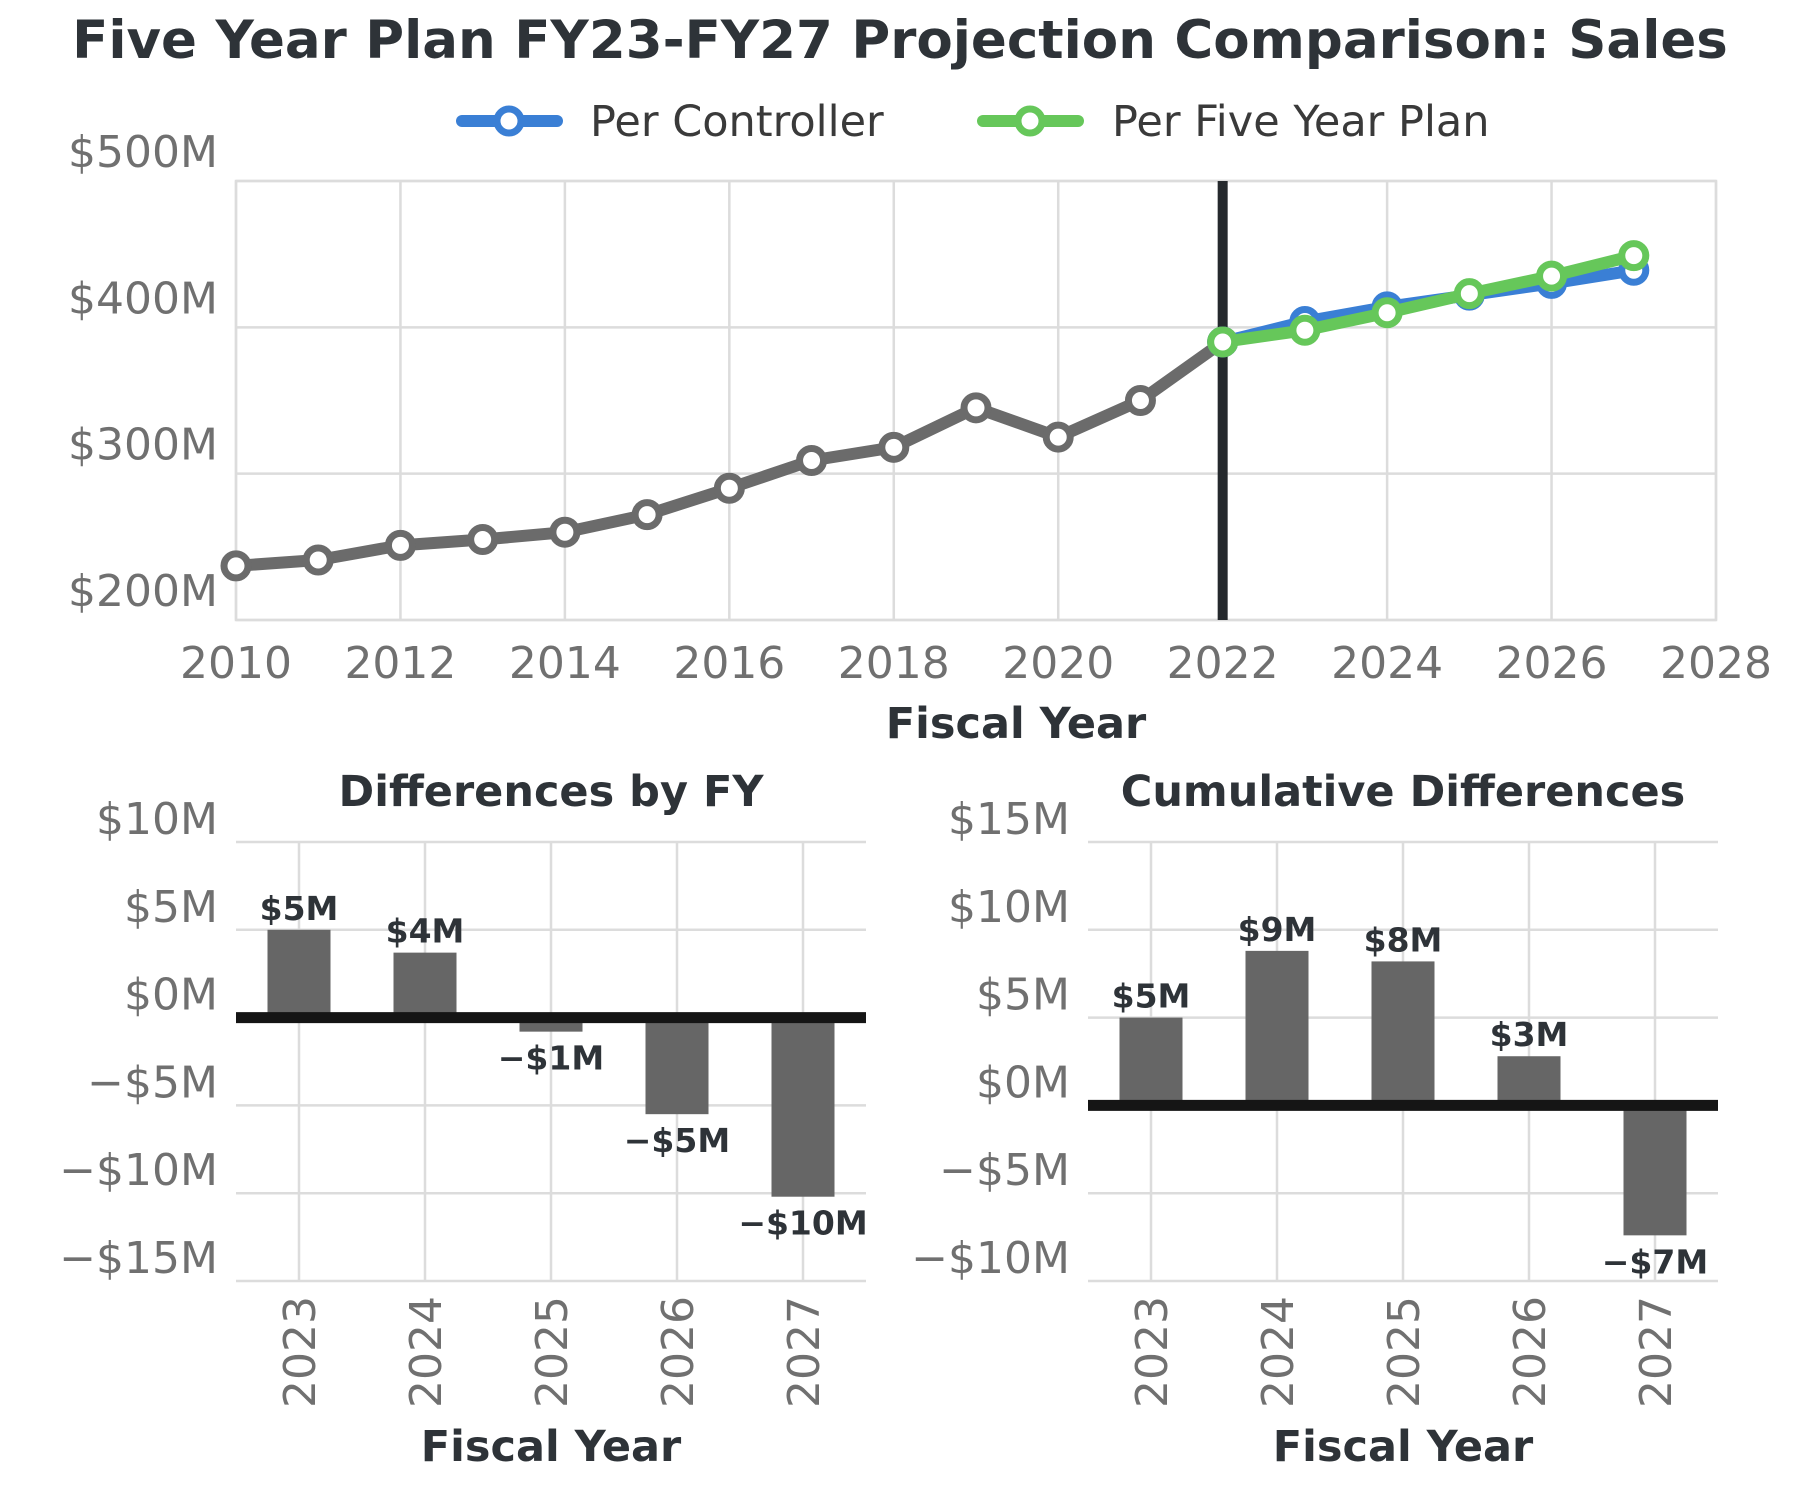  I want to click on legend: Per Controller Per Five Year Plan, so click(973, 122).